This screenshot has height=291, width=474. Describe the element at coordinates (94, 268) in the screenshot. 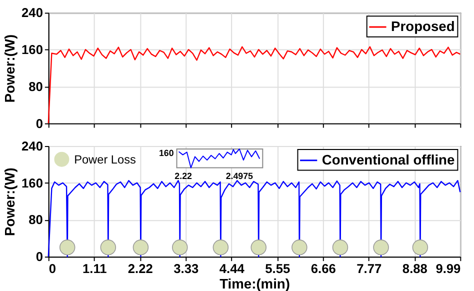

I see `x-tick-label: 1.11` at that location.